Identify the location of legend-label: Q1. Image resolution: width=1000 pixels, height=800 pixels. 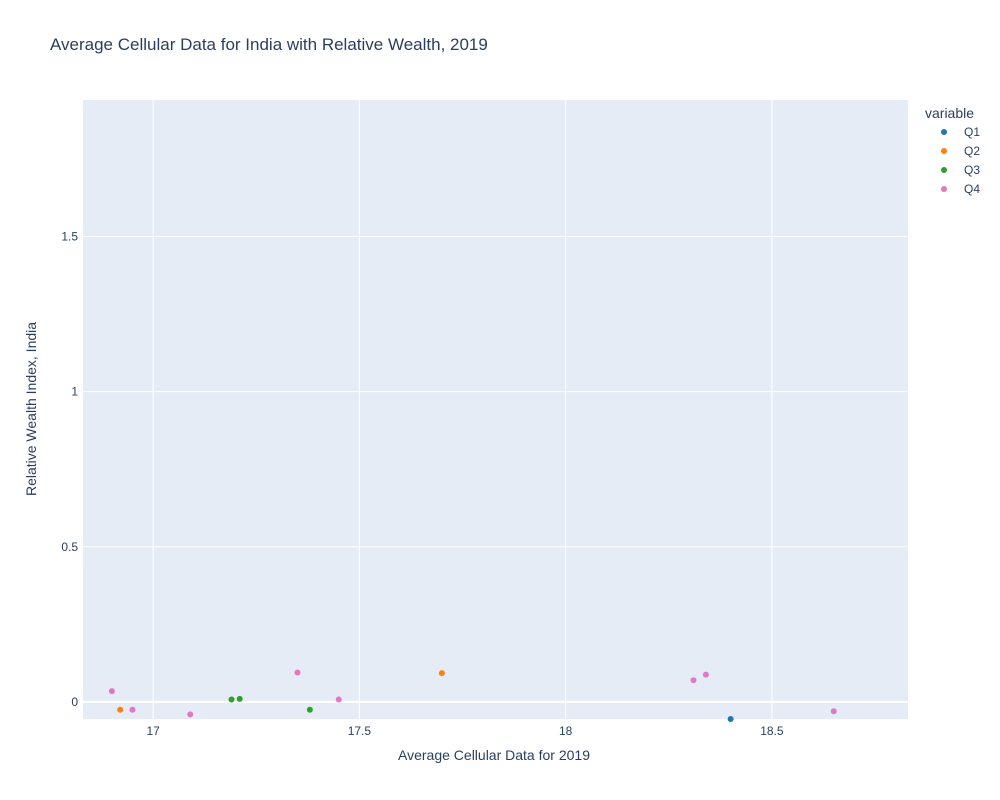
(972, 132).